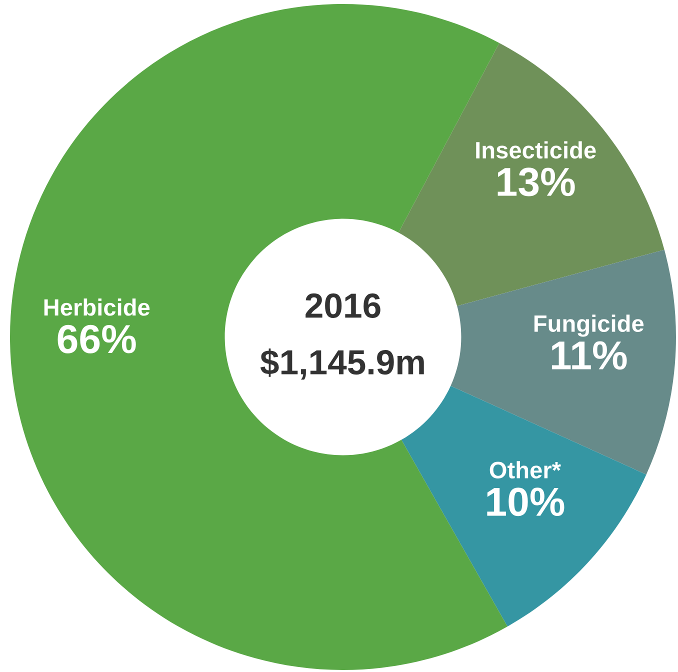 This screenshot has width=678, height=672. Describe the element at coordinates (589, 325) in the screenshot. I see `slice-label: Fungicide` at that location.